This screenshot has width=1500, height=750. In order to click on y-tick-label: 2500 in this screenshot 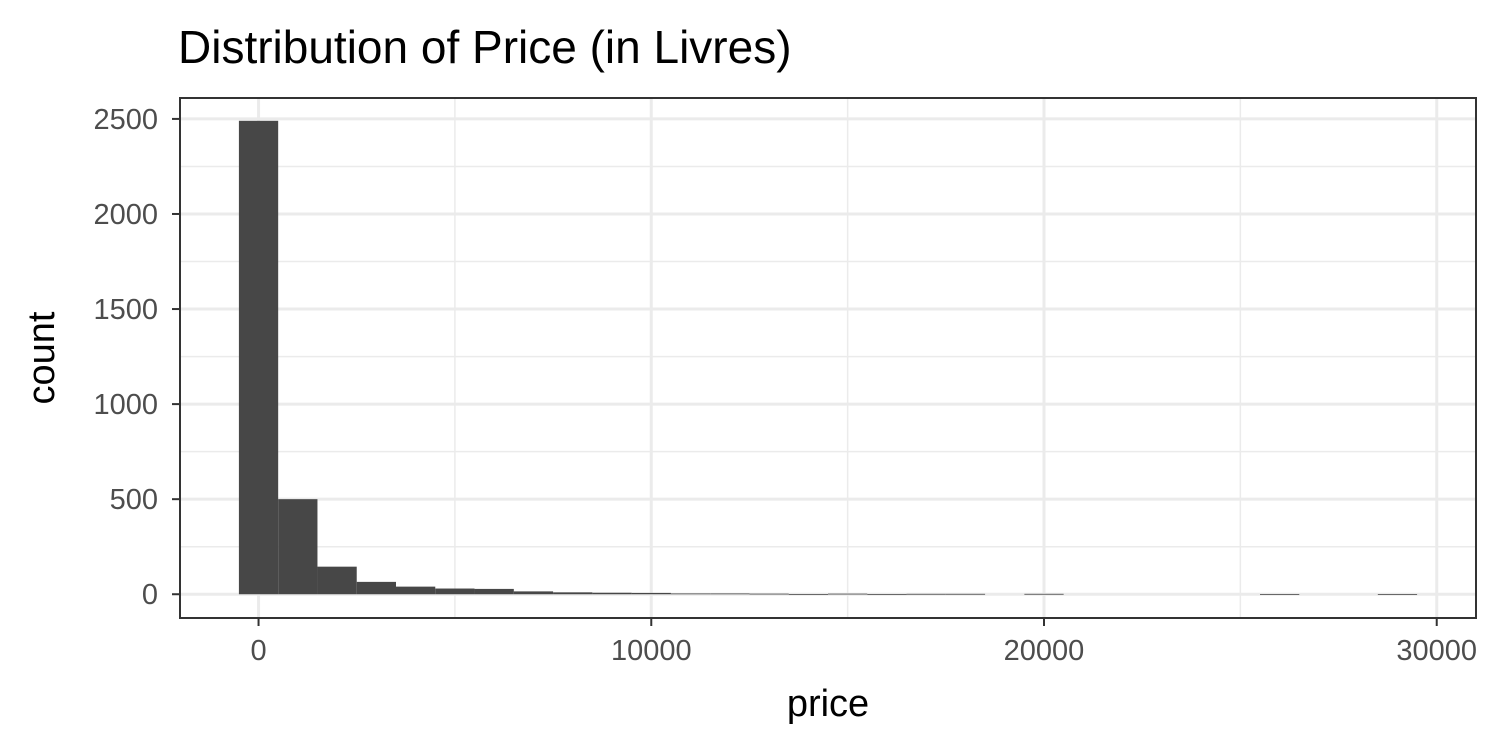, I will do `click(125, 120)`.